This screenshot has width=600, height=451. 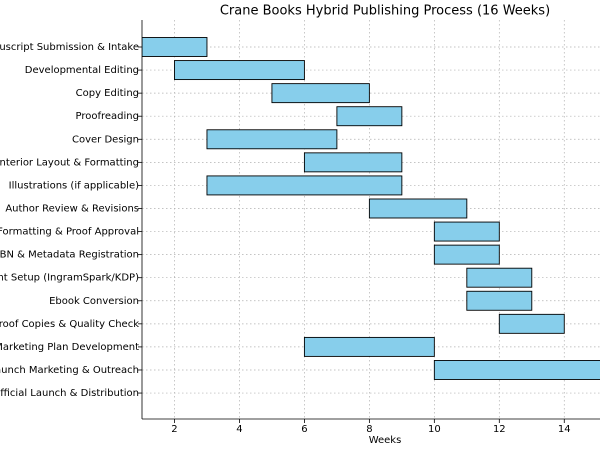 I want to click on y-tick-label: rint Setup (IngramSpark/KDP), so click(x=69, y=278).